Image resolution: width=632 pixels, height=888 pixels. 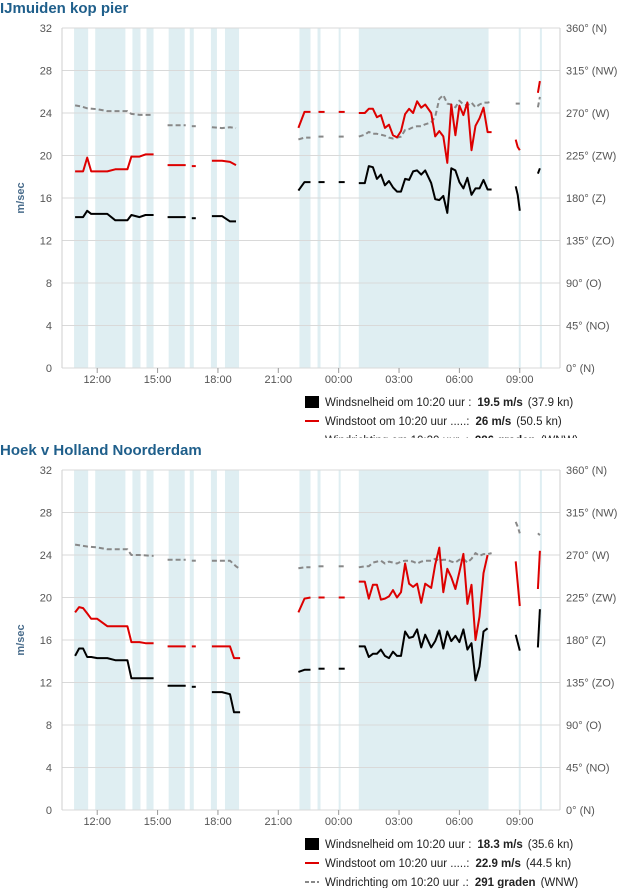 What do you see at coordinates (586, 471) in the screenshot?
I see `y2-tick-label: 360° (N)` at bounding box center [586, 471].